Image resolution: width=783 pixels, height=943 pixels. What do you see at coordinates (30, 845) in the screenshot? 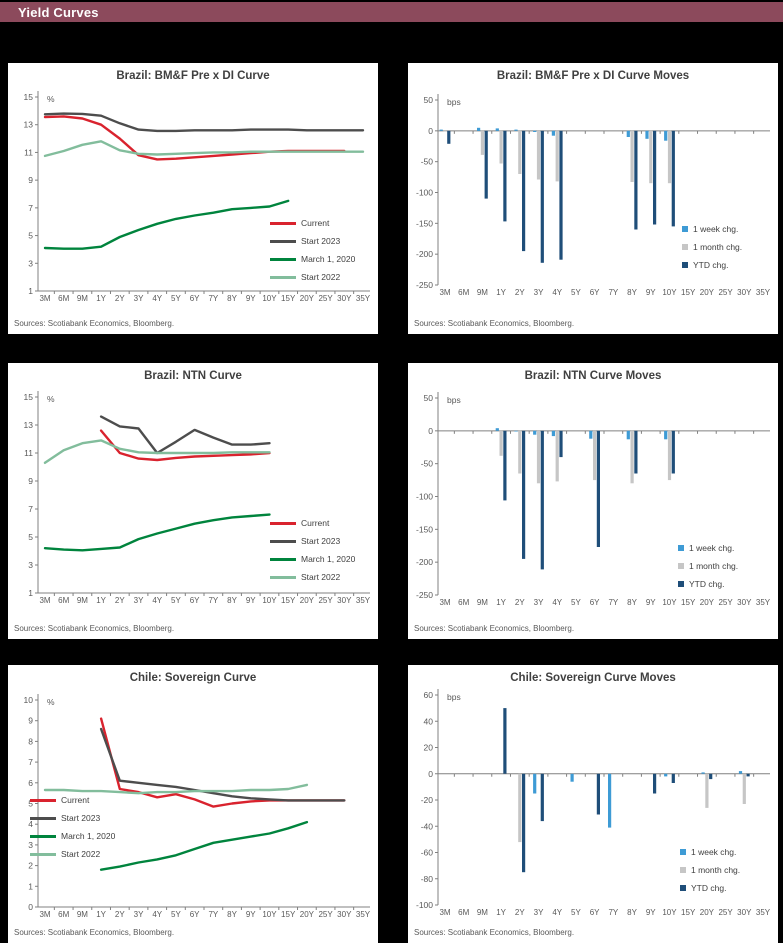
I see `svg-text: 3` at bounding box center [30, 845].